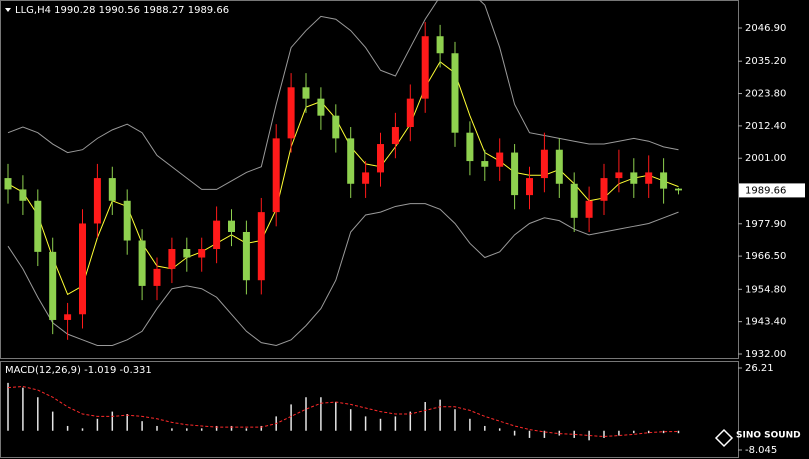  I want to click on title-triangle, so click(8, 10).